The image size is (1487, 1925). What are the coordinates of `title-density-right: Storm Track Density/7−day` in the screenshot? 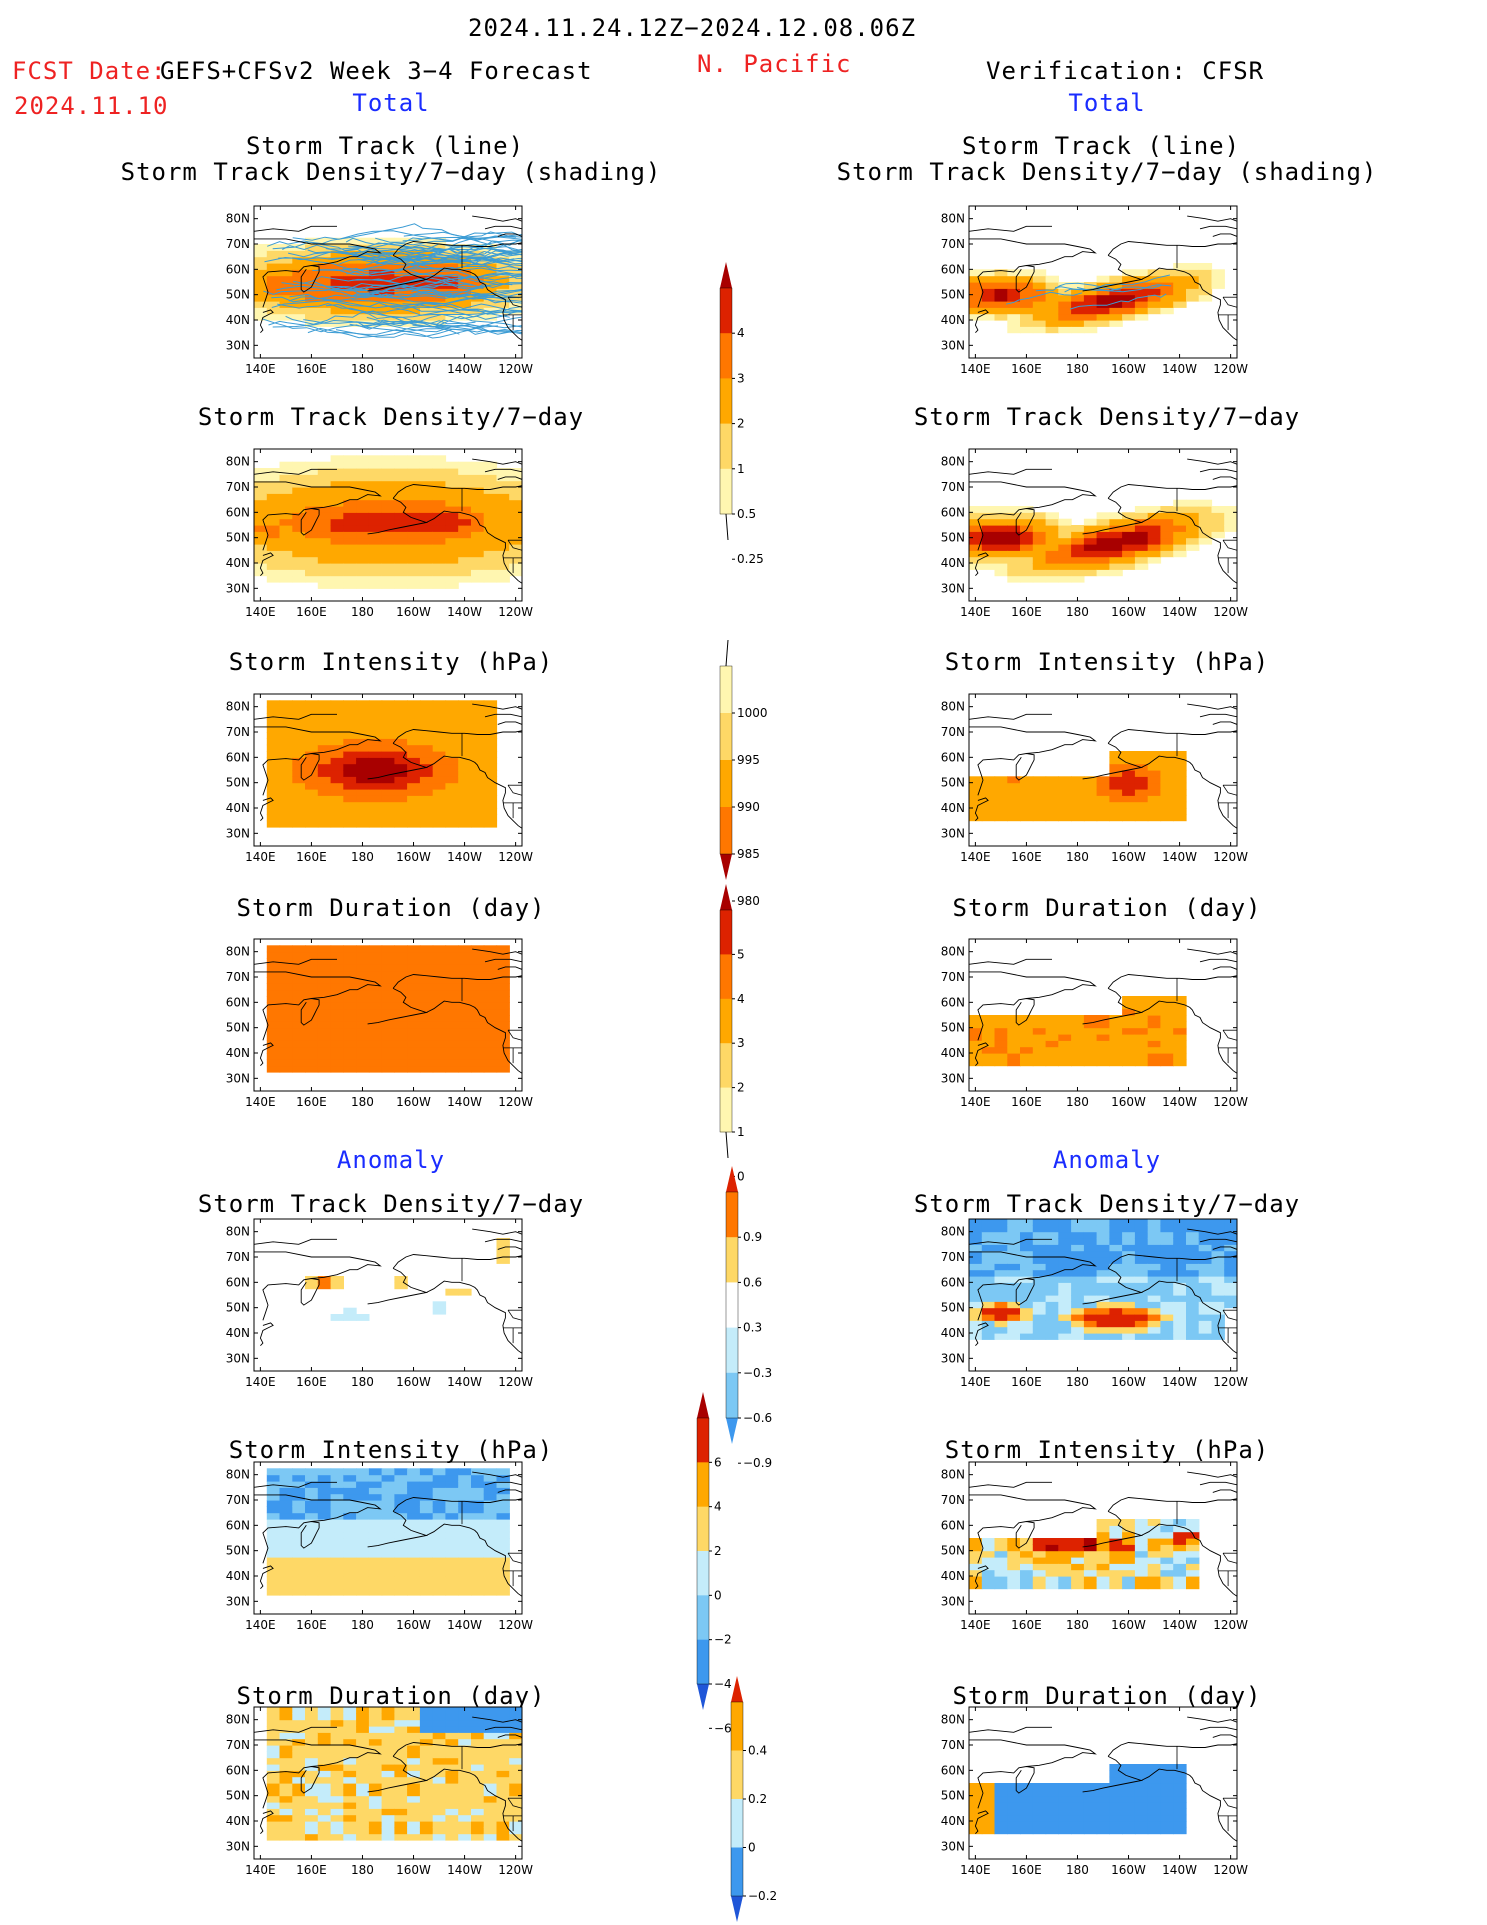 It's located at (1107, 417).